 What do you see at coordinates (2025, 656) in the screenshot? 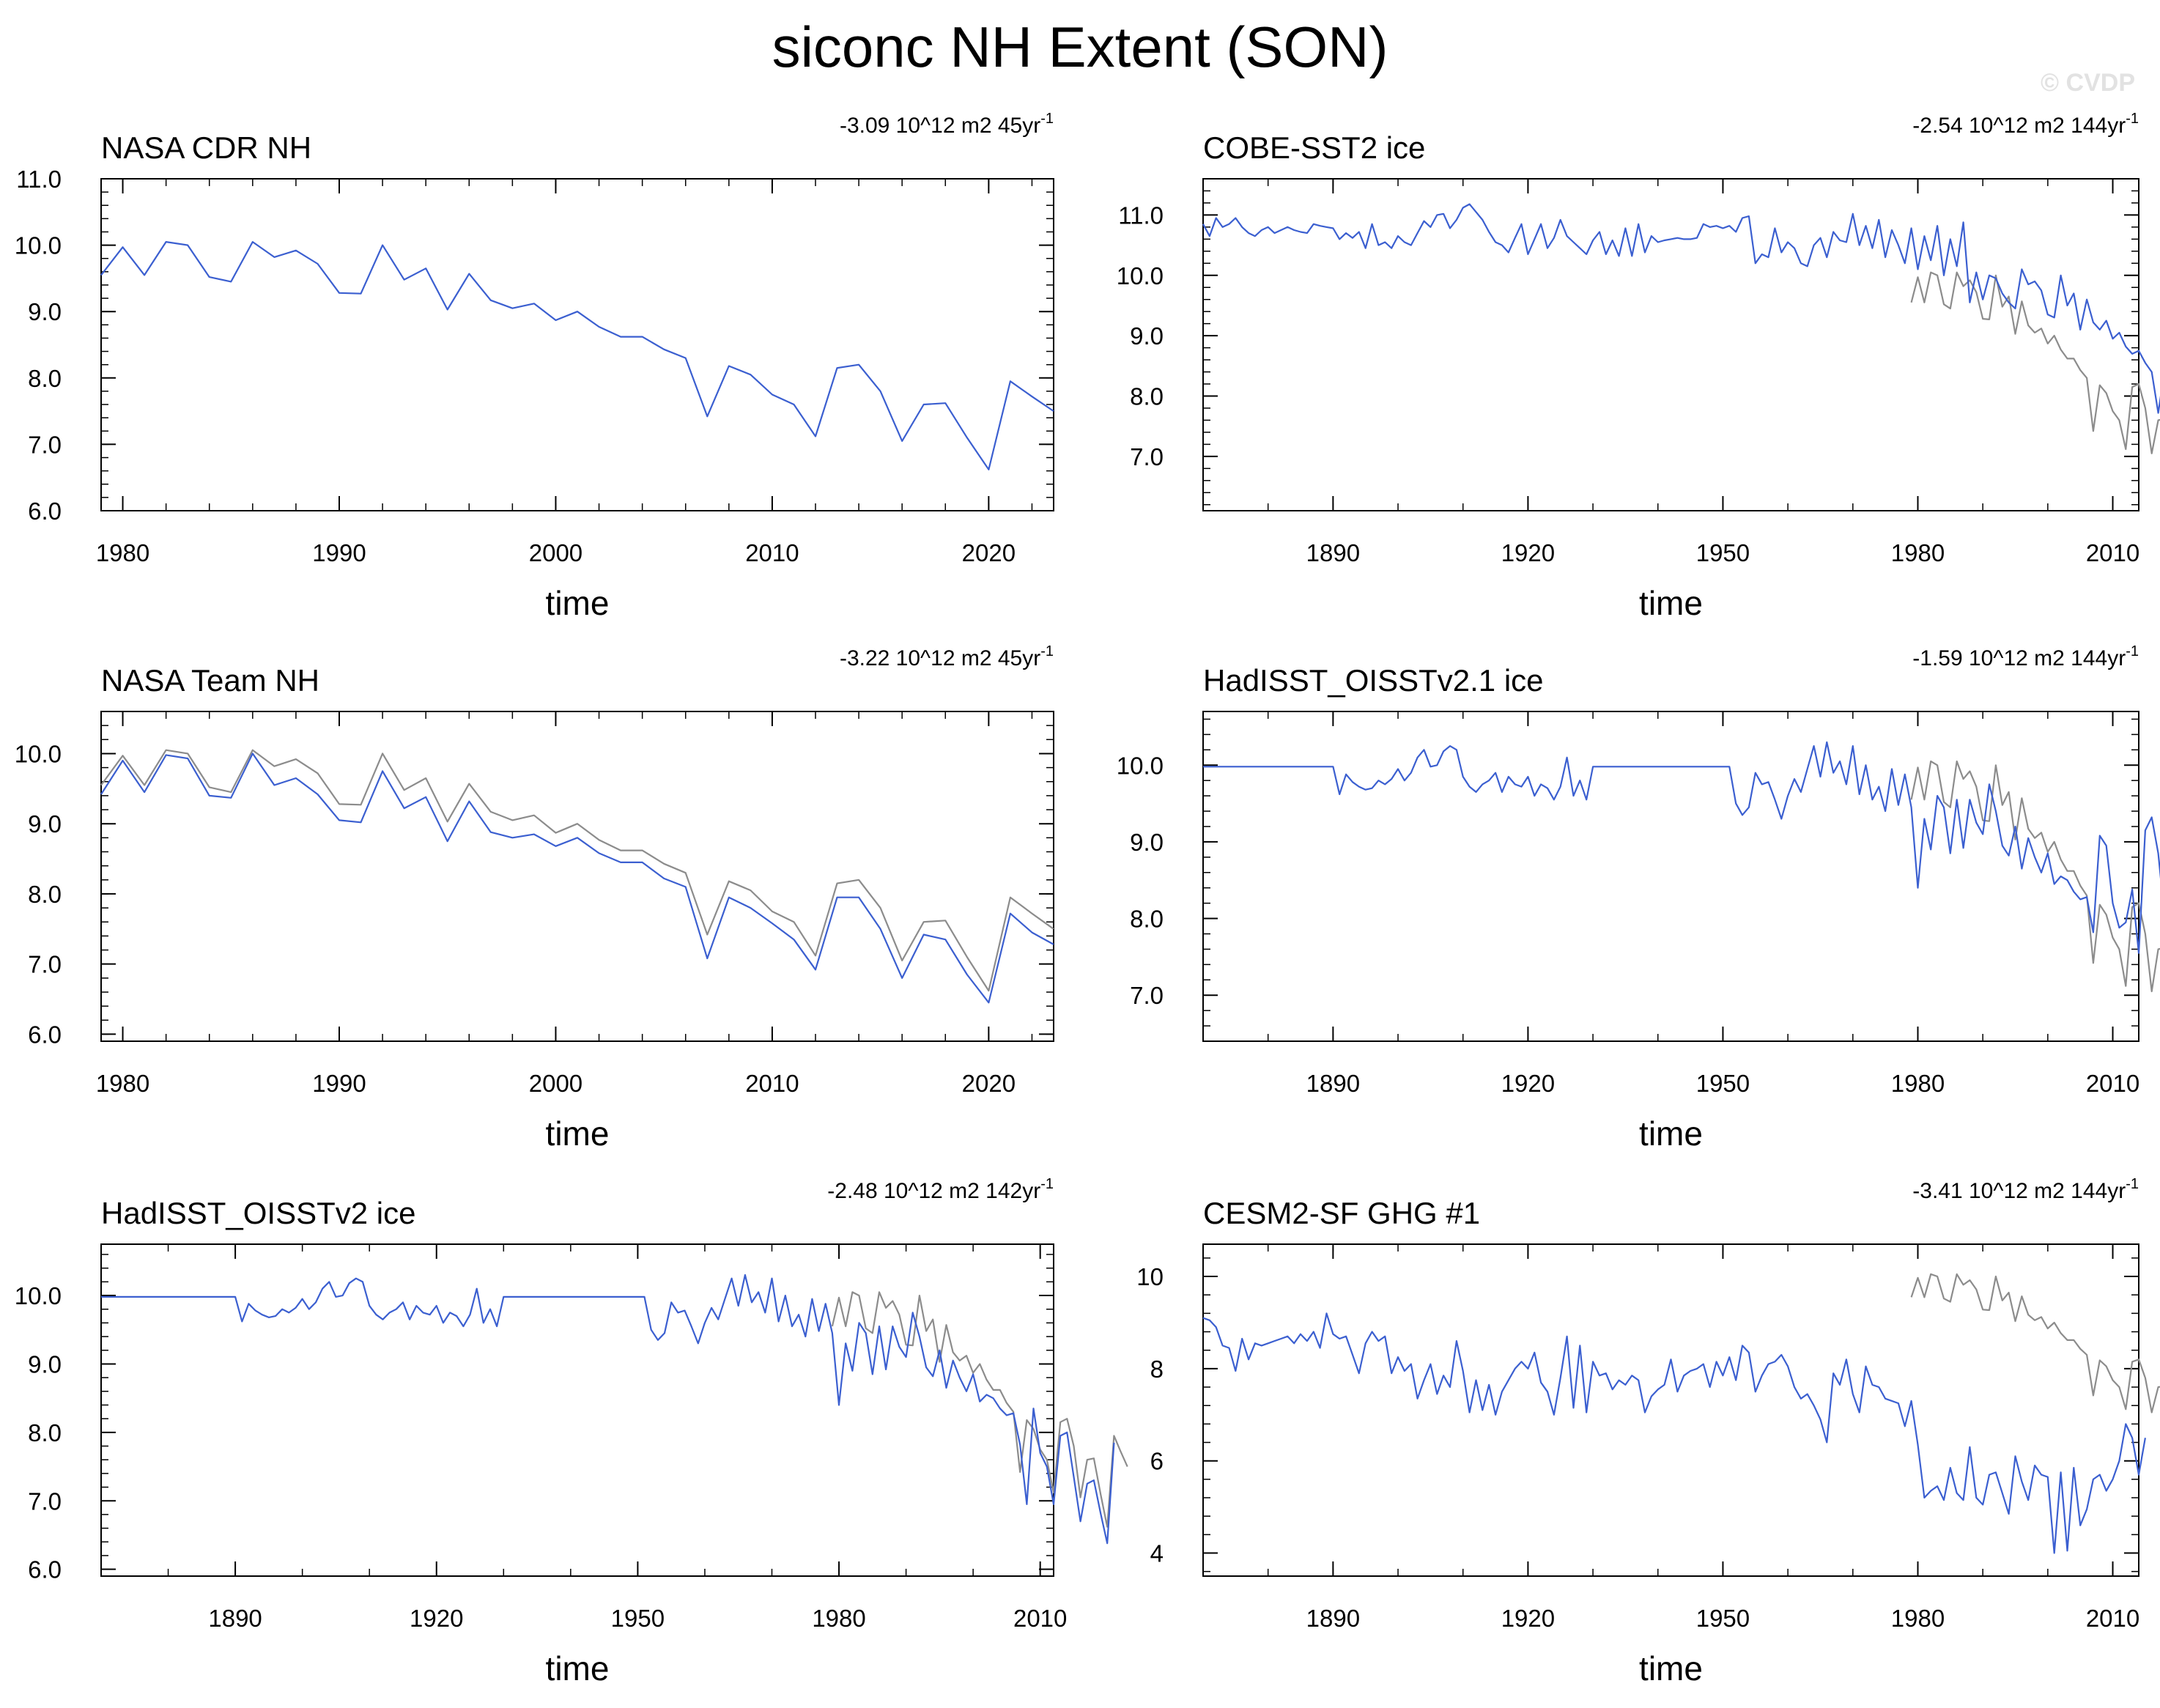
I see `trend-label: -1.59 10^12 m2 144yr-1` at bounding box center [2025, 656].